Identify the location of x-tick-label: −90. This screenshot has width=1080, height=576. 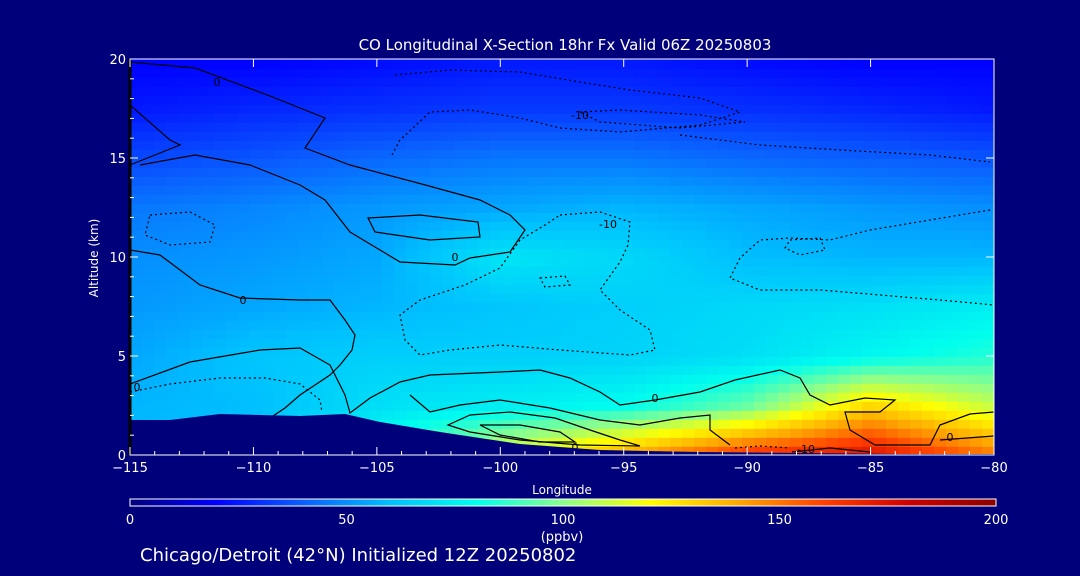
(746, 468).